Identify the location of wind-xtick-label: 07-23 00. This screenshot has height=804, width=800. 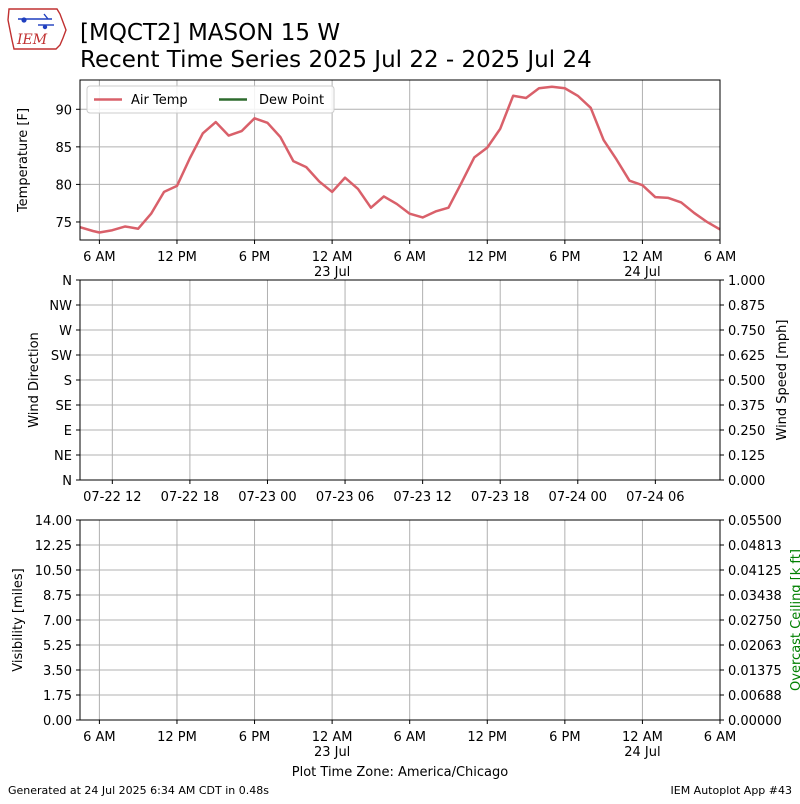
(267, 497).